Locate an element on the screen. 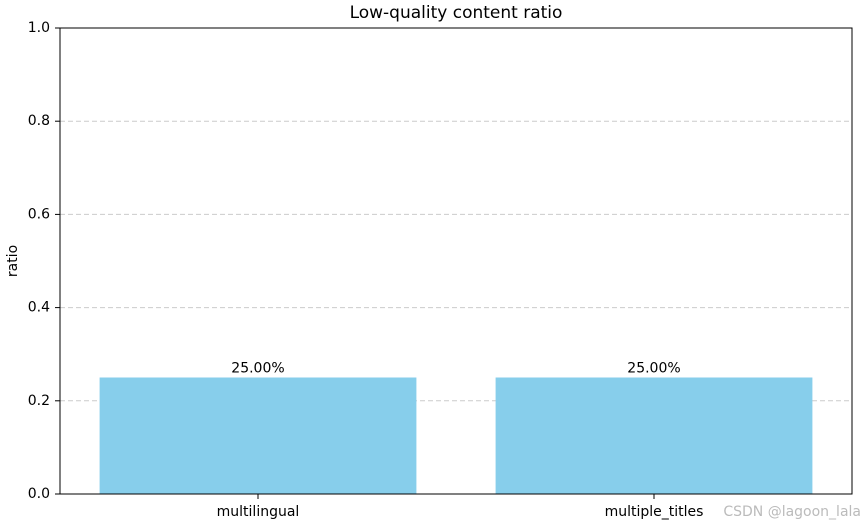 Image resolution: width=865 pixels, height=527 pixels. y-tick-label: 1.0 is located at coordinates (39, 28).